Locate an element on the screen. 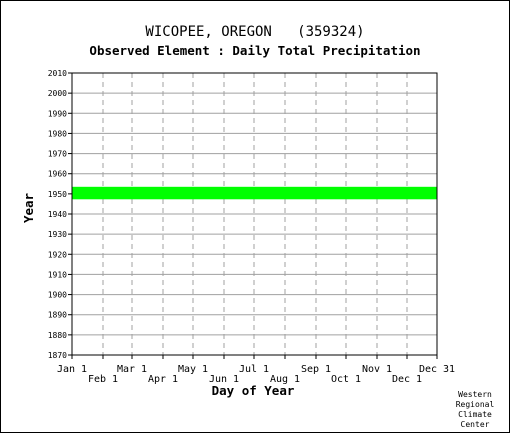 The image size is (510, 433). y-tick-label: 1890 is located at coordinates (57, 315).